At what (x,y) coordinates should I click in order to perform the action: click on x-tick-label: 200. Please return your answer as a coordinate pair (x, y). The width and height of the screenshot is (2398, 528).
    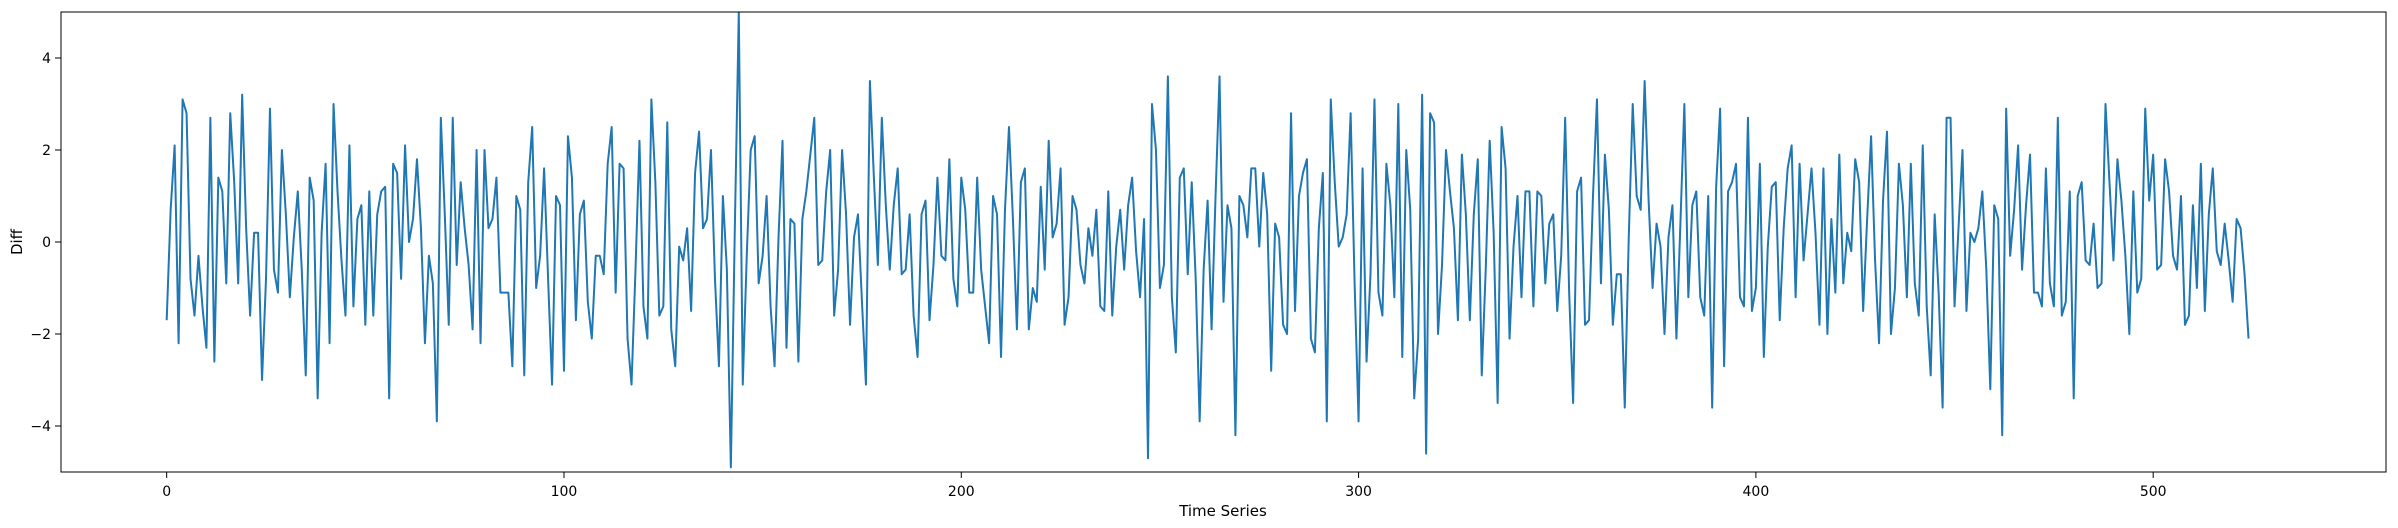
    Looking at the image, I should click on (961, 492).